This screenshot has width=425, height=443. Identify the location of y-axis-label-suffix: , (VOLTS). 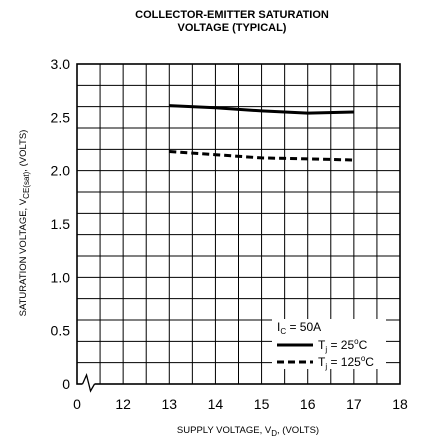
(23, 151).